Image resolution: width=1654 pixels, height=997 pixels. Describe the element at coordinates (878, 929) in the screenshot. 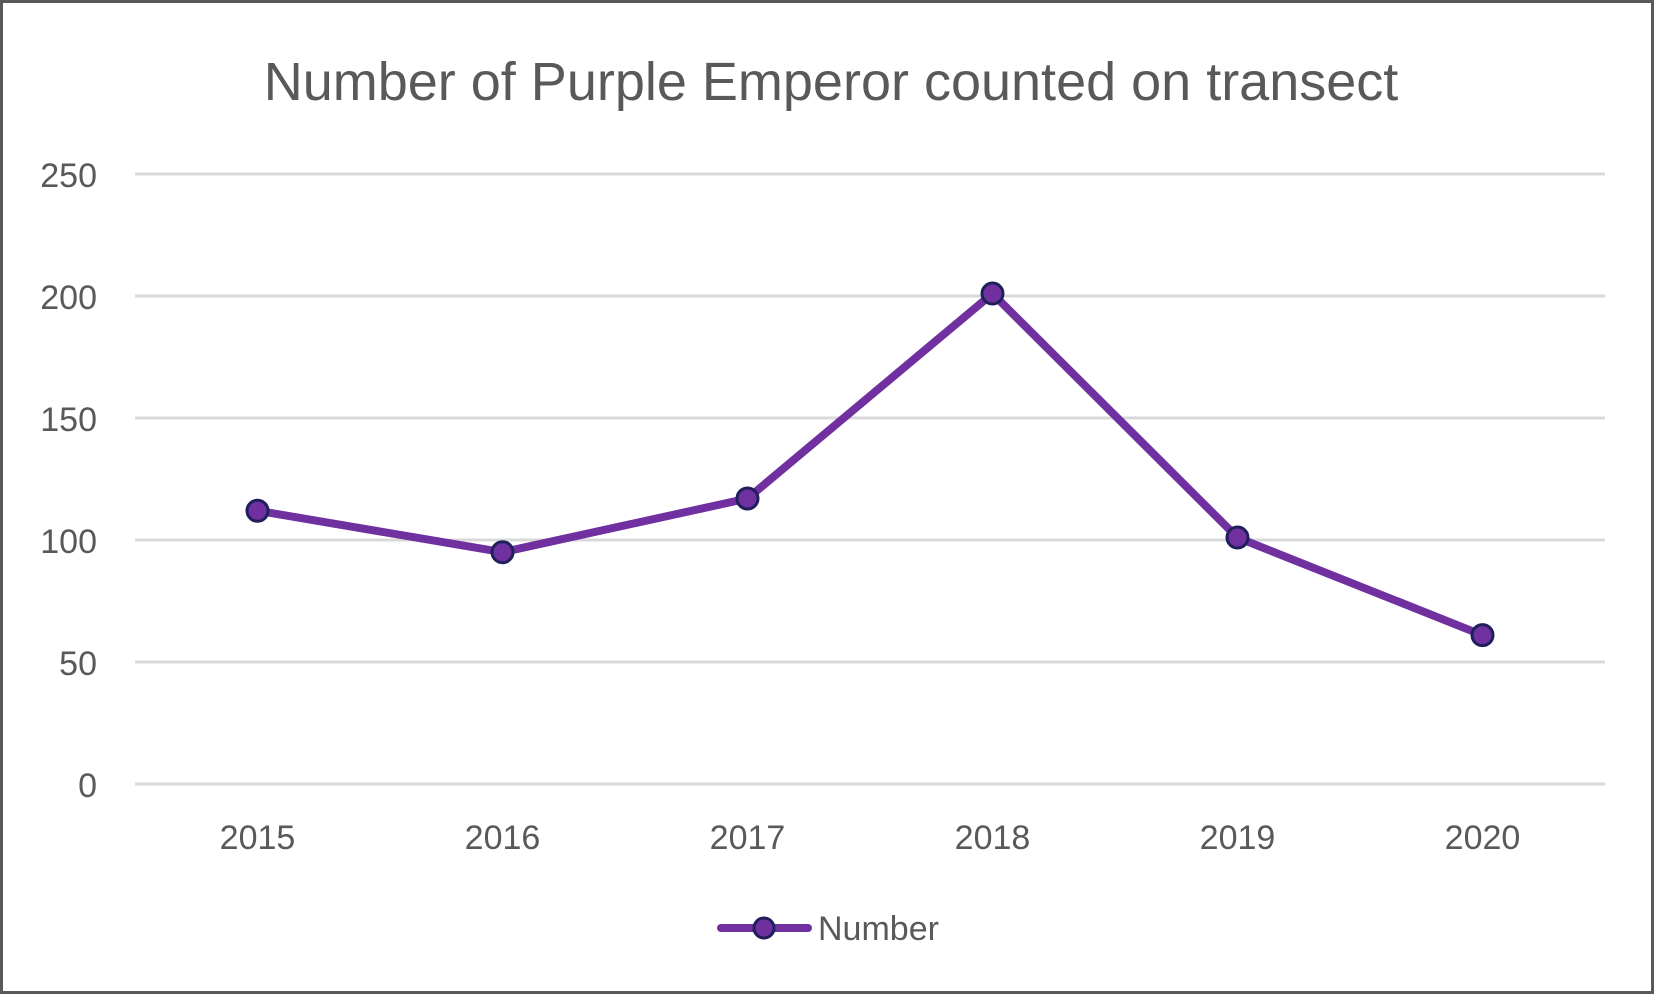

I see `legend-label-number: Number` at that location.